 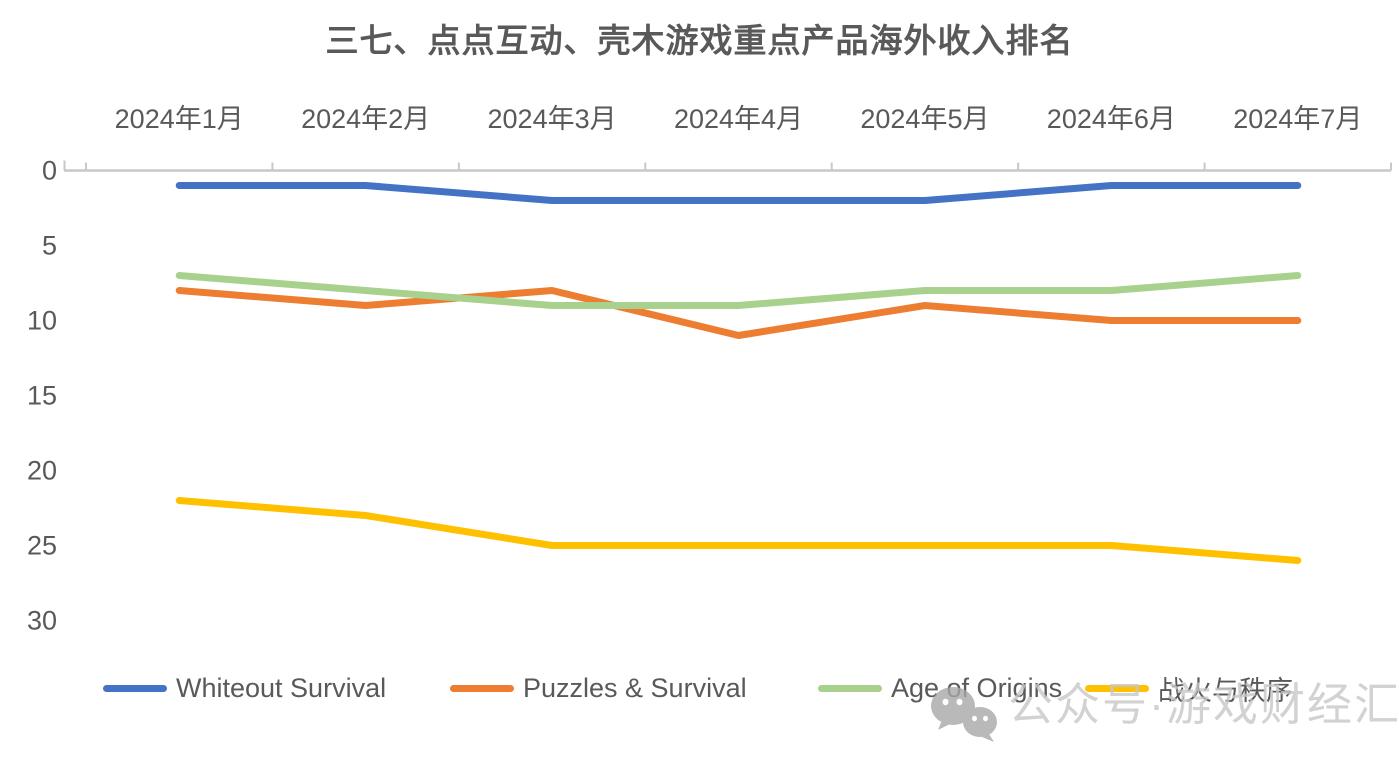 What do you see at coordinates (482, 688) in the screenshot?
I see `legend-swatch-orange` at bounding box center [482, 688].